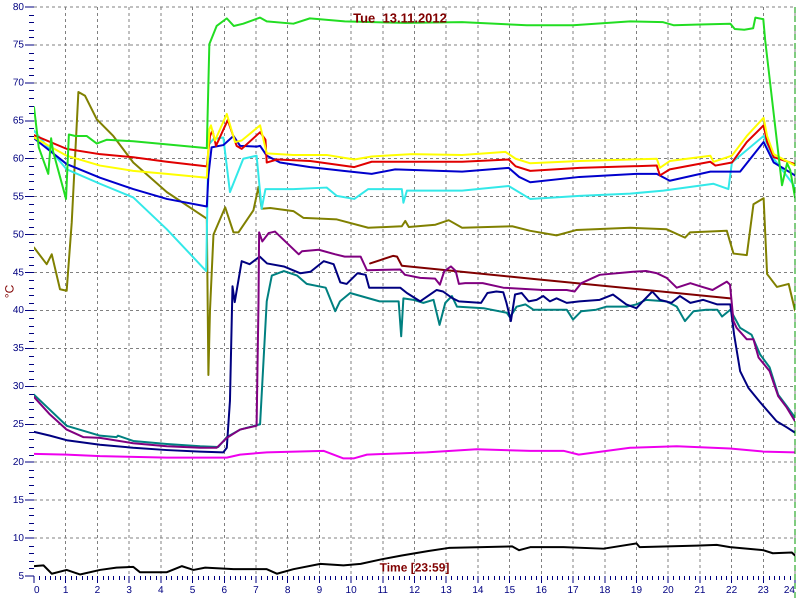 The height and width of the screenshot is (600, 800). What do you see at coordinates (790, 590) in the screenshot?
I see `x-tick-label: 24` at bounding box center [790, 590].